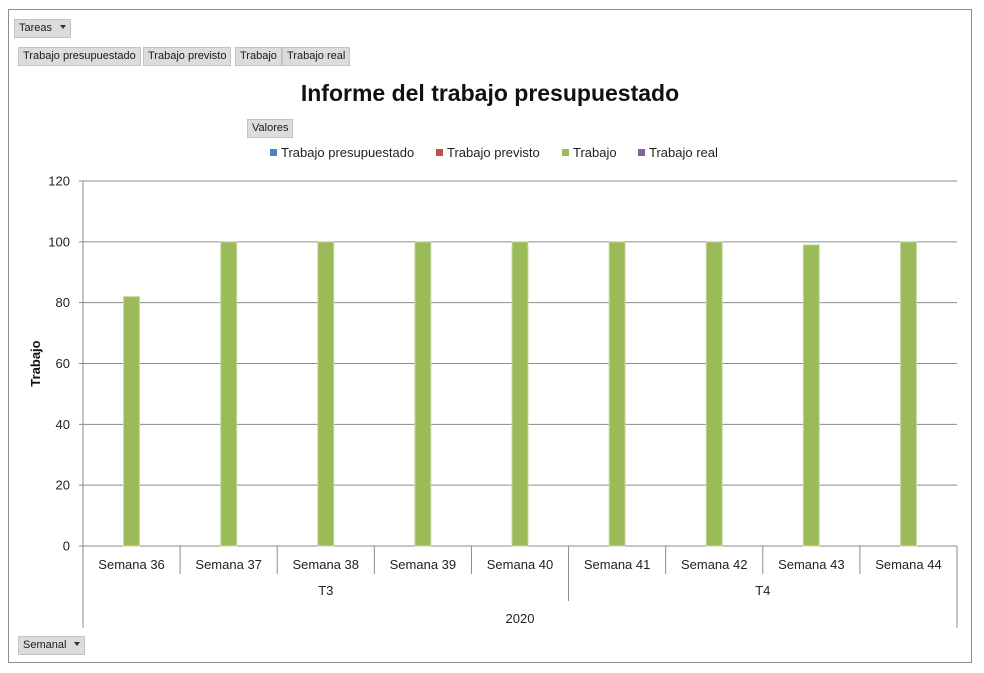  Describe the element at coordinates (326, 564) in the screenshot. I see `x-tick-label: Semana 38` at that location.